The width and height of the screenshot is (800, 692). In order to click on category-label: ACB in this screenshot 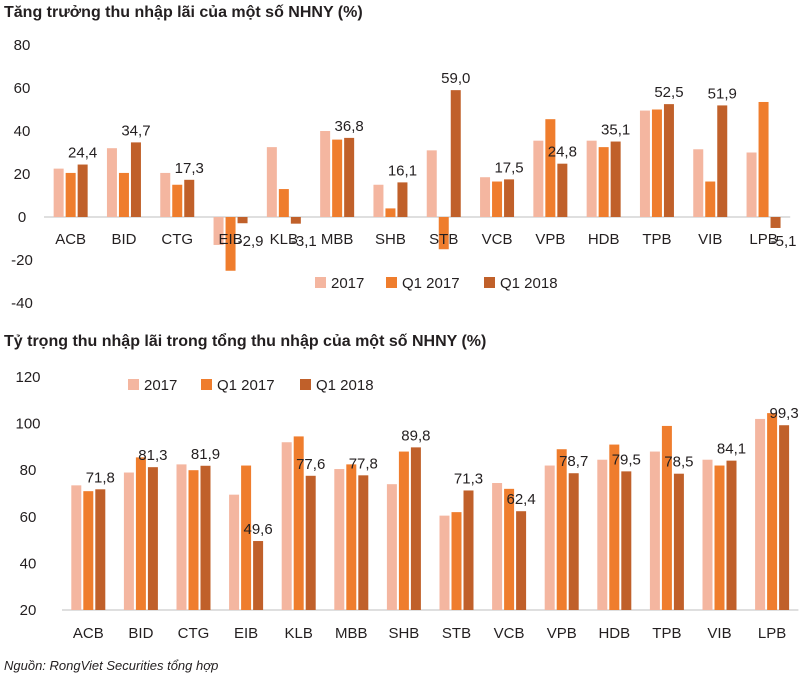, I will do `click(88, 633)`.